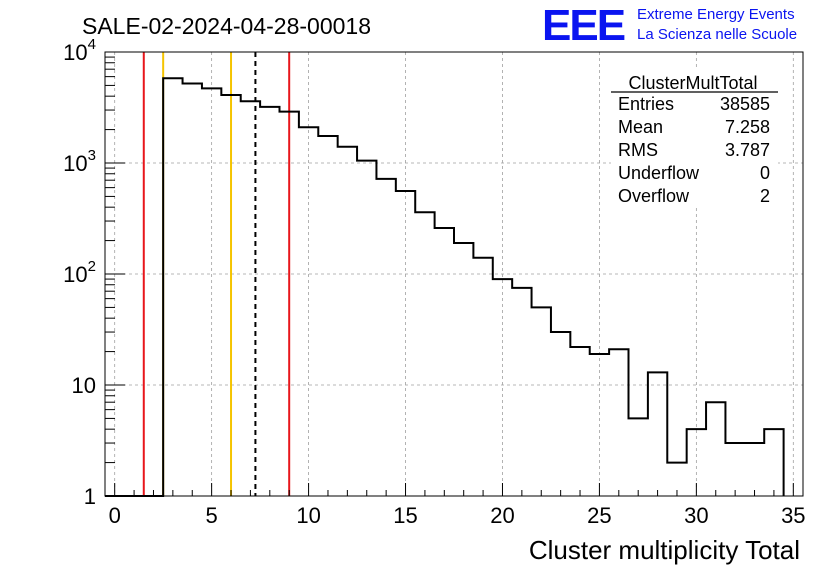 Image resolution: width=836 pixels, height=572 pixels. Describe the element at coordinates (502, 515) in the screenshot. I see `x-tick-label: 20` at that location.